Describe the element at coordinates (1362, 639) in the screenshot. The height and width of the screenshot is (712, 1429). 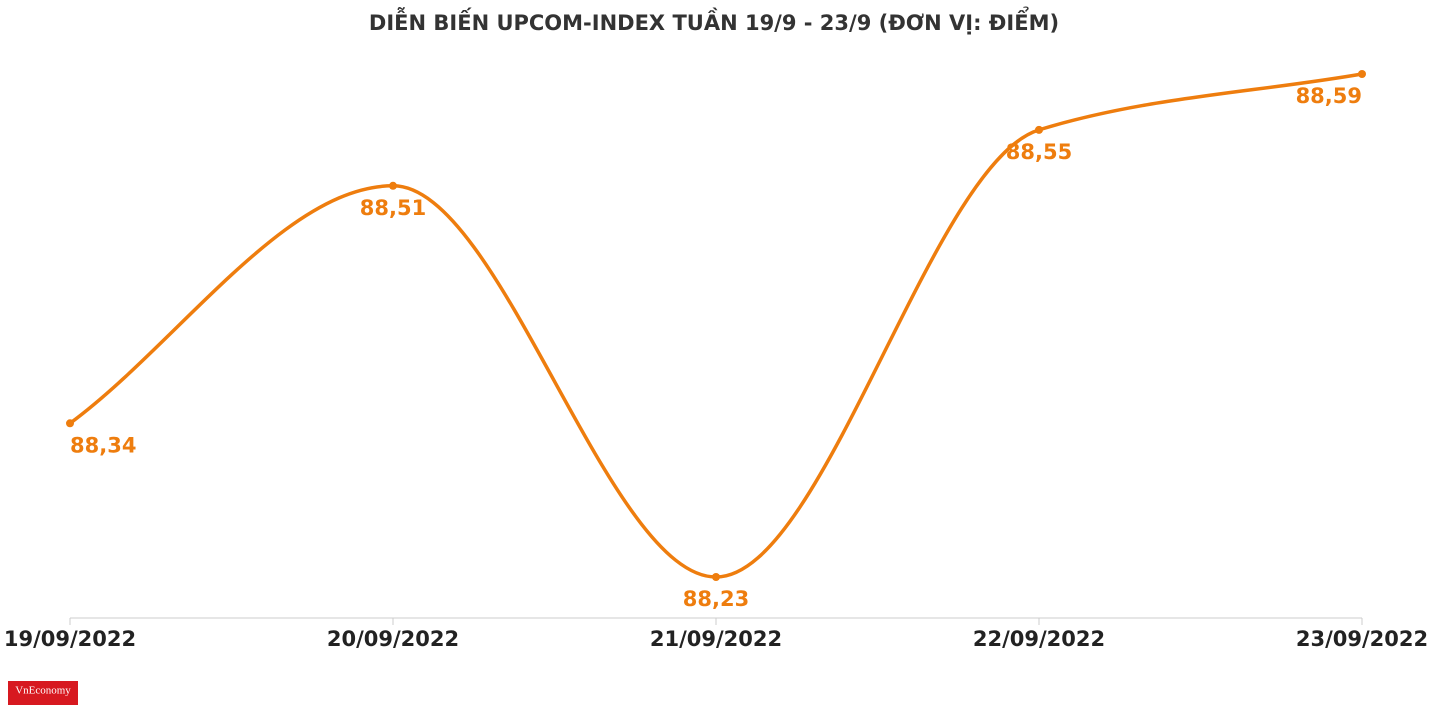
I see `x-tick-label: 23/09/2022` at that location.